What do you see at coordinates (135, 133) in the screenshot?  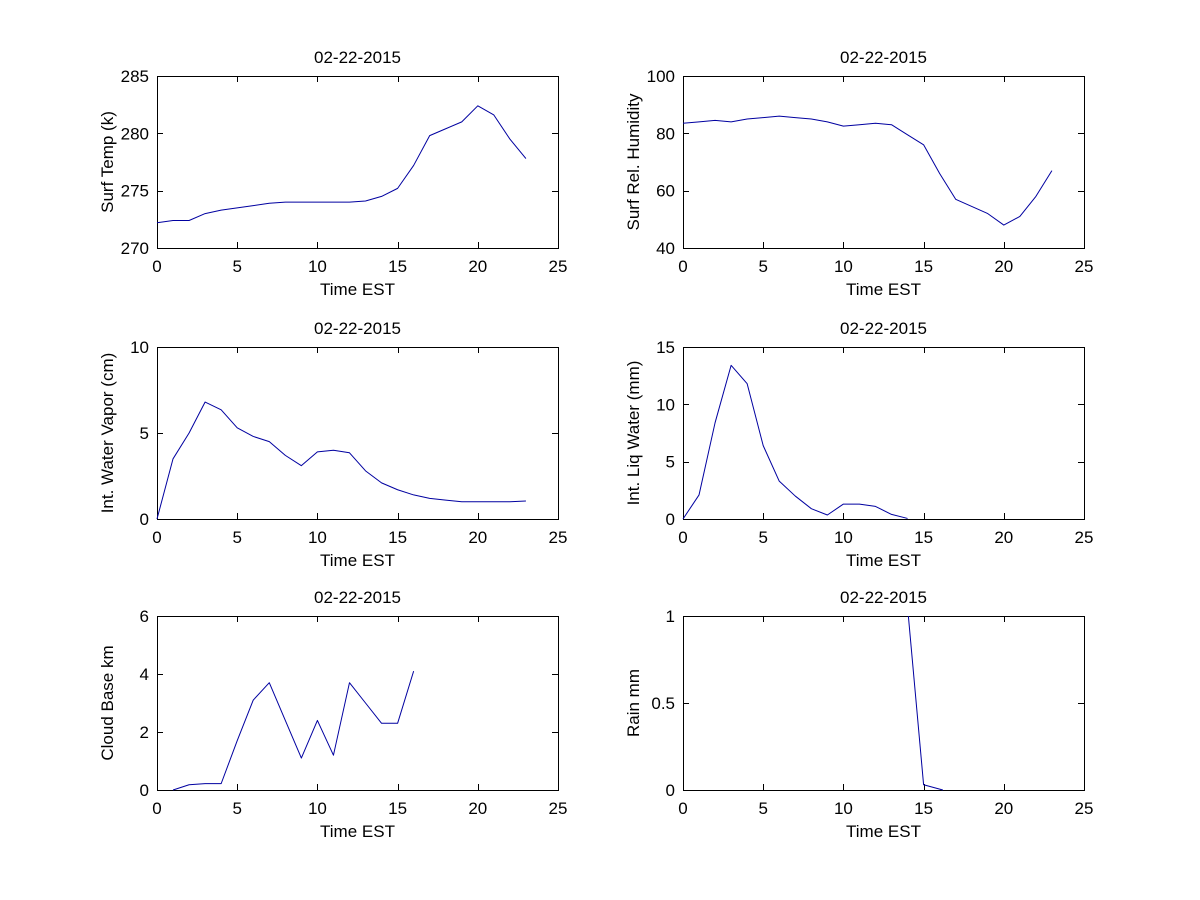 I see `y-tick-label: 280` at bounding box center [135, 133].